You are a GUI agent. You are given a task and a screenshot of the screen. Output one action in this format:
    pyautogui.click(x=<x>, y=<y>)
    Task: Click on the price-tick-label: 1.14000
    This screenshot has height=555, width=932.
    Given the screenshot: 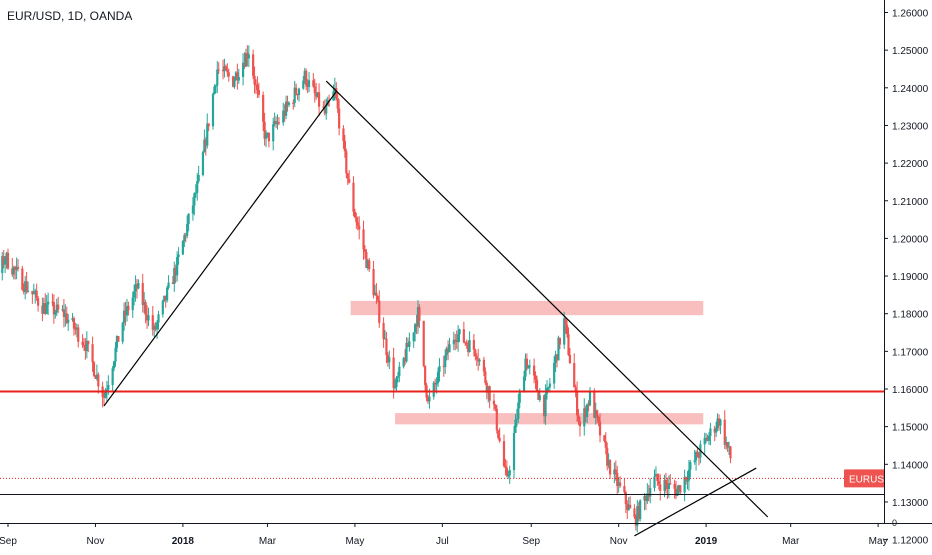 What is the action you would take?
    pyautogui.click(x=910, y=465)
    